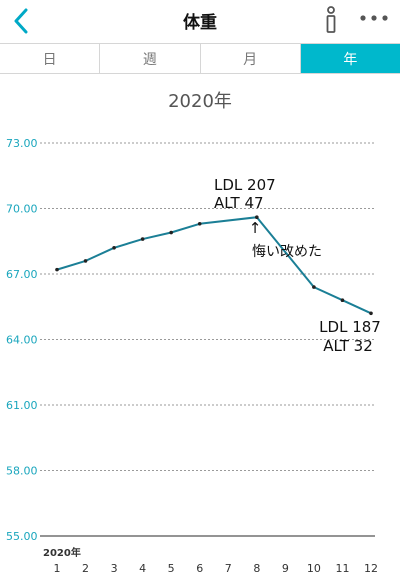 The image size is (400, 588). What do you see at coordinates (199, 568) in the screenshot?
I see `x-tick-label: 6` at bounding box center [199, 568].